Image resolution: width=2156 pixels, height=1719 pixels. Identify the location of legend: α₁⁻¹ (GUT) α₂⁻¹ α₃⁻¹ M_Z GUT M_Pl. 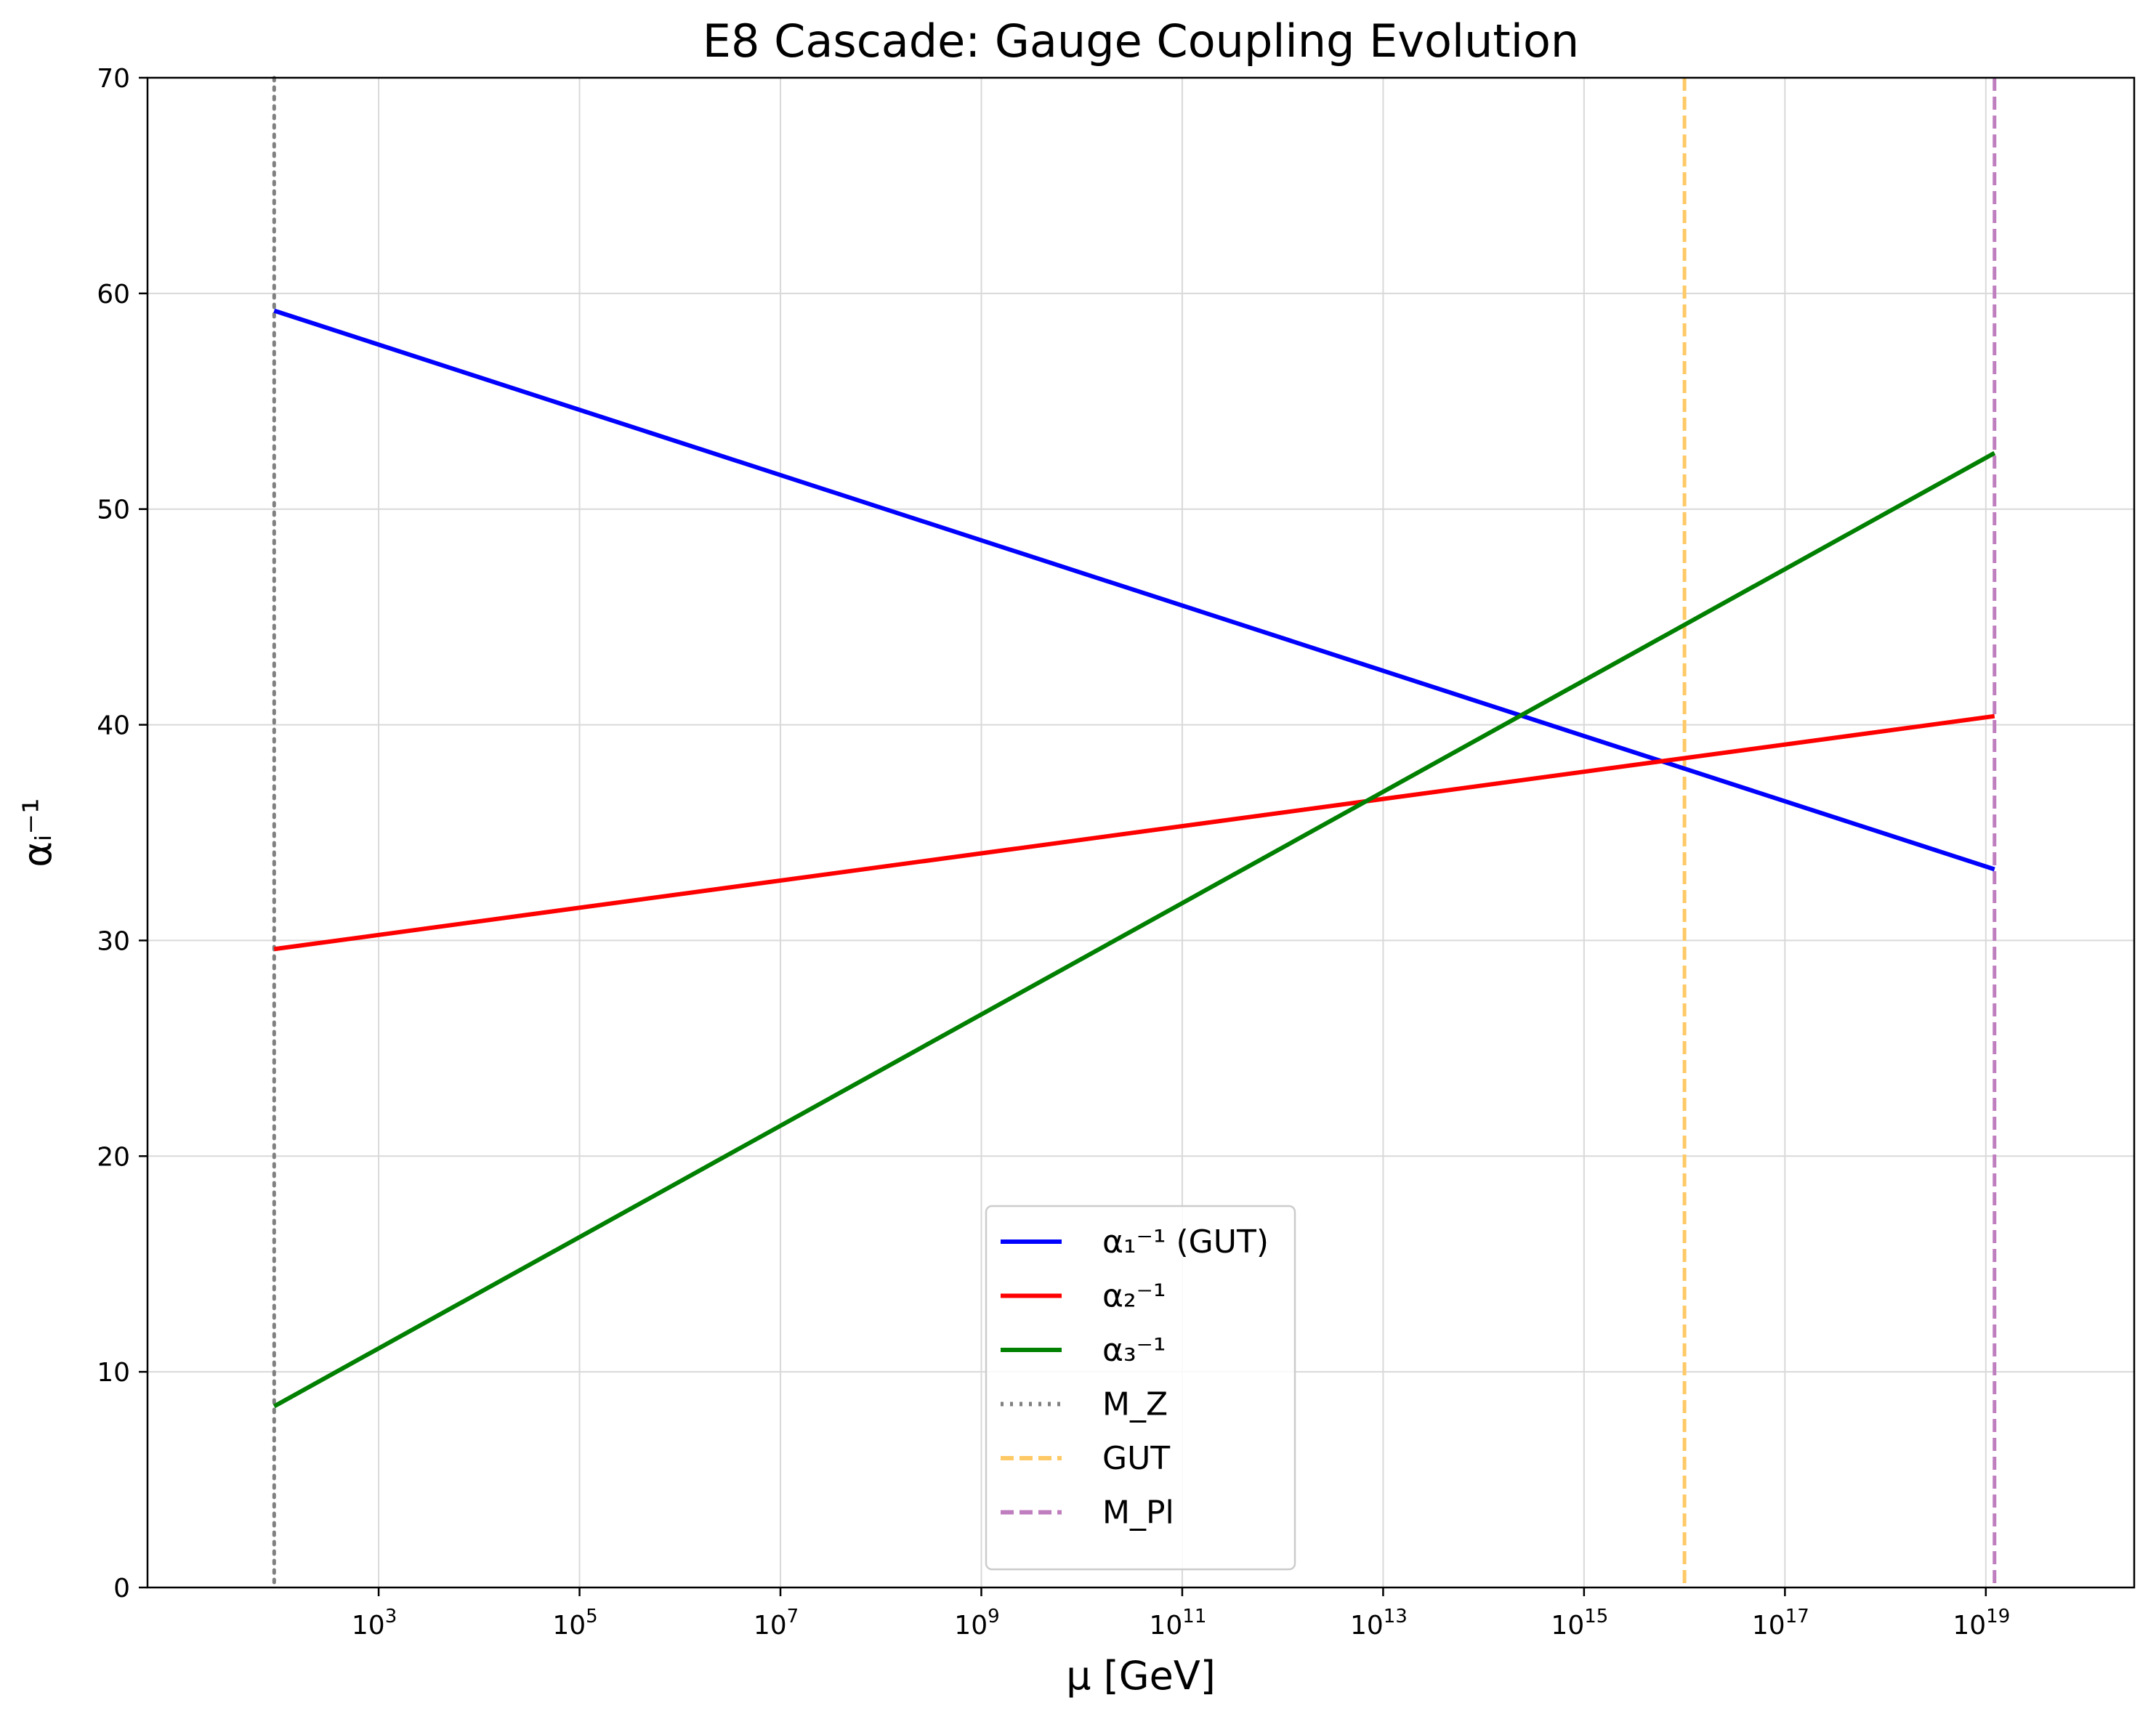
(1140, 1388).